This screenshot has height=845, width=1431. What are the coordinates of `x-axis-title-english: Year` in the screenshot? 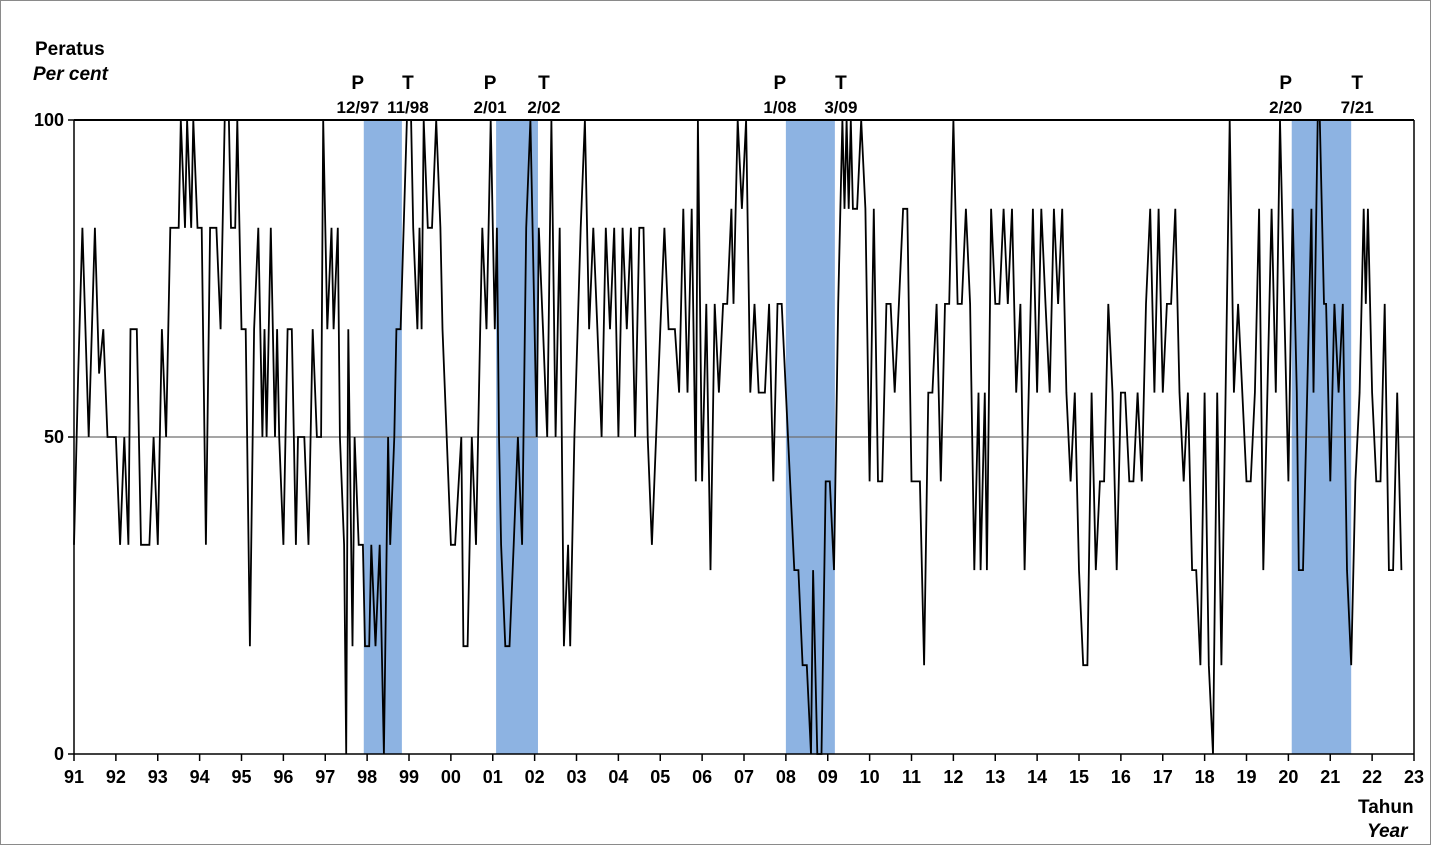 It's located at (1388, 831).